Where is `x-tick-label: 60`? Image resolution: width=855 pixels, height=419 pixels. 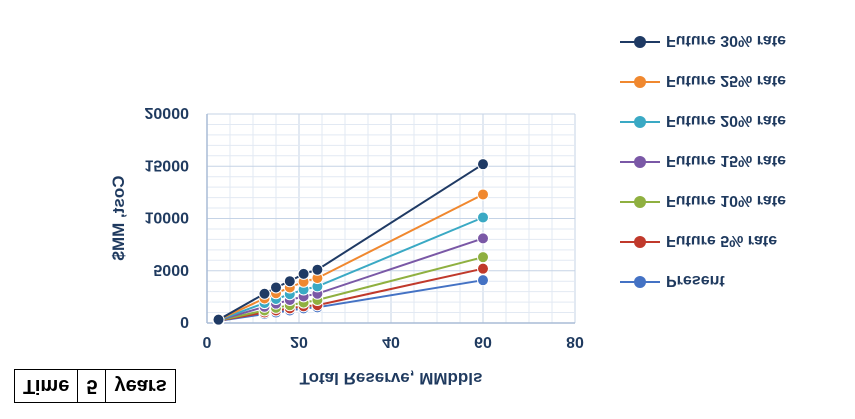 x-tick-label: 60 is located at coordinates (483, 341).